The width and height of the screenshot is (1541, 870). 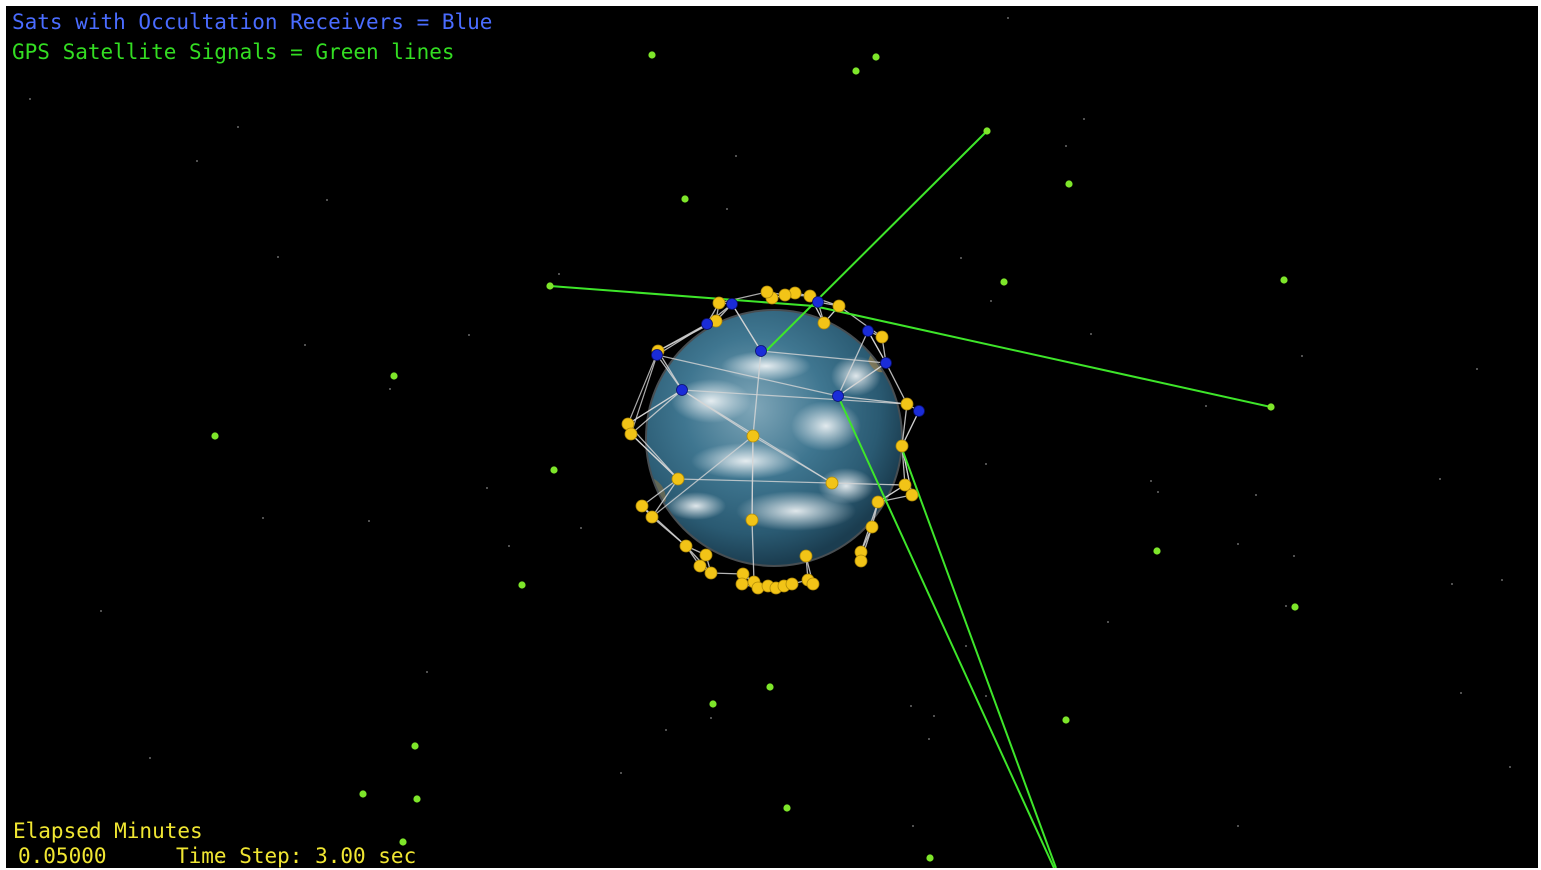 What do you see at coordinates (233, 52) in the screenshot?
I see `legend-gps-signals: GPS Satellite Signals = Green lines` at bounding box center [233, 52].